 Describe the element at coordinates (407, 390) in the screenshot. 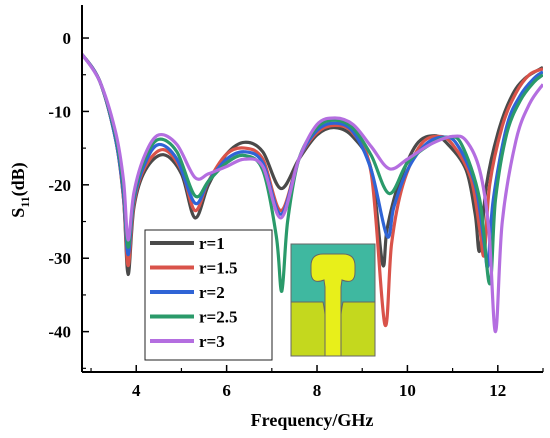

I see `x-tick-label: 10` at that location.